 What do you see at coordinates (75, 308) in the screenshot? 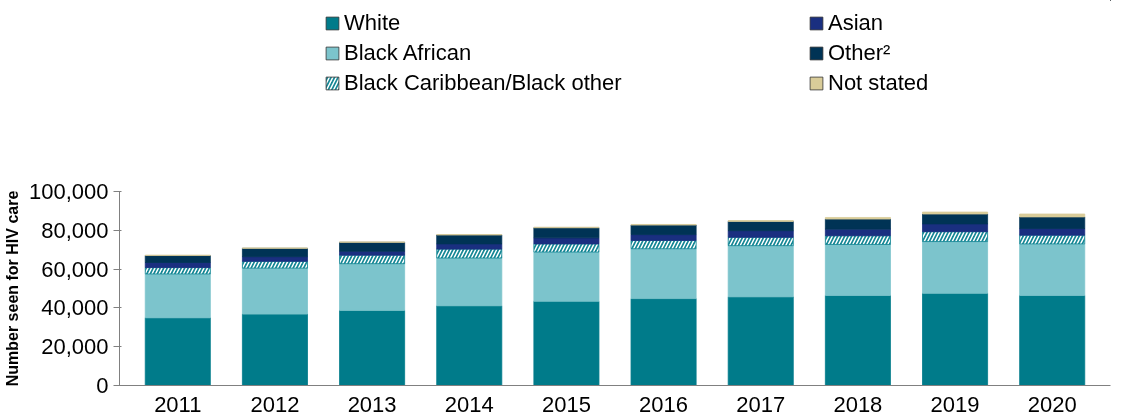
I see `y-tick-label: 40,000` at bounding box center [75, 308].